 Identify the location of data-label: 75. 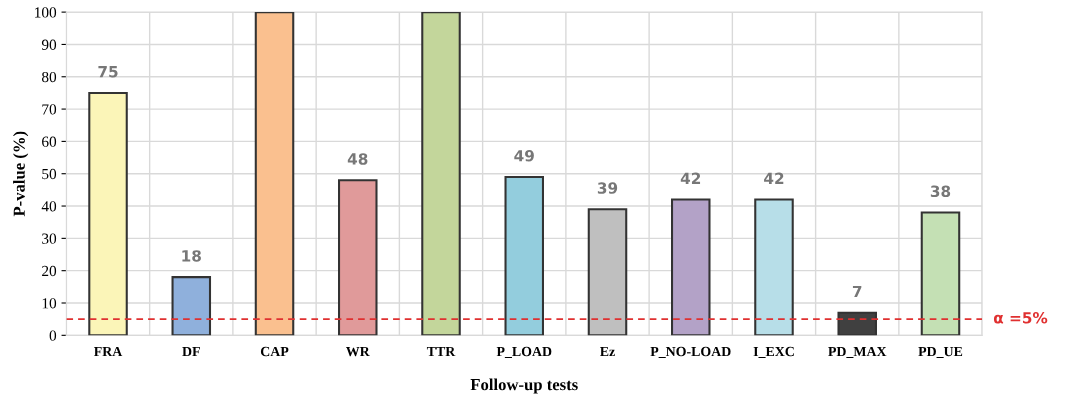
(108, 72).